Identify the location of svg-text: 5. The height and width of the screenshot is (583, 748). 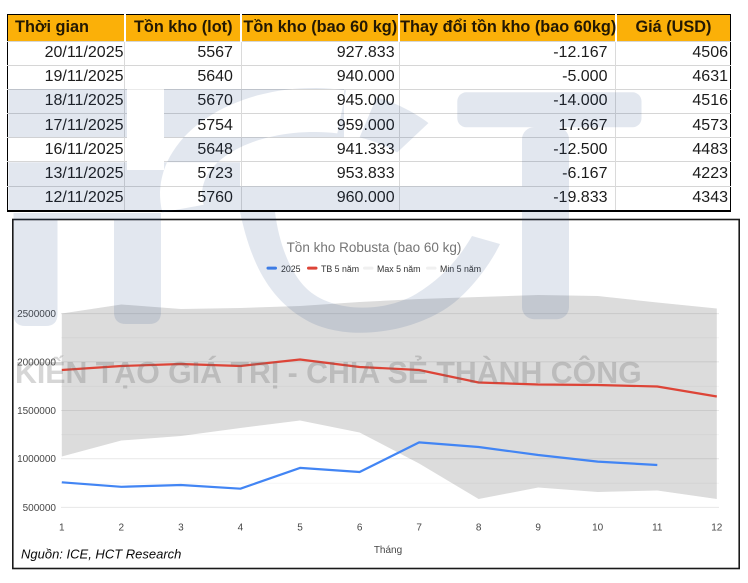
(300, 528).